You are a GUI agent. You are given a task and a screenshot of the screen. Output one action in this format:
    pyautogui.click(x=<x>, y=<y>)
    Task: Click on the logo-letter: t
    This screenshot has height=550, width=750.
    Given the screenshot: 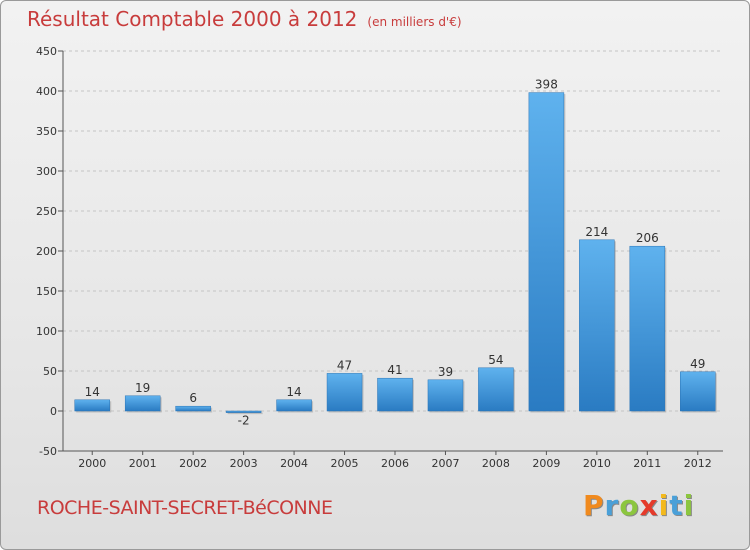 What is the action you would take?
    pyautogui.click(x=676, y=505)
    